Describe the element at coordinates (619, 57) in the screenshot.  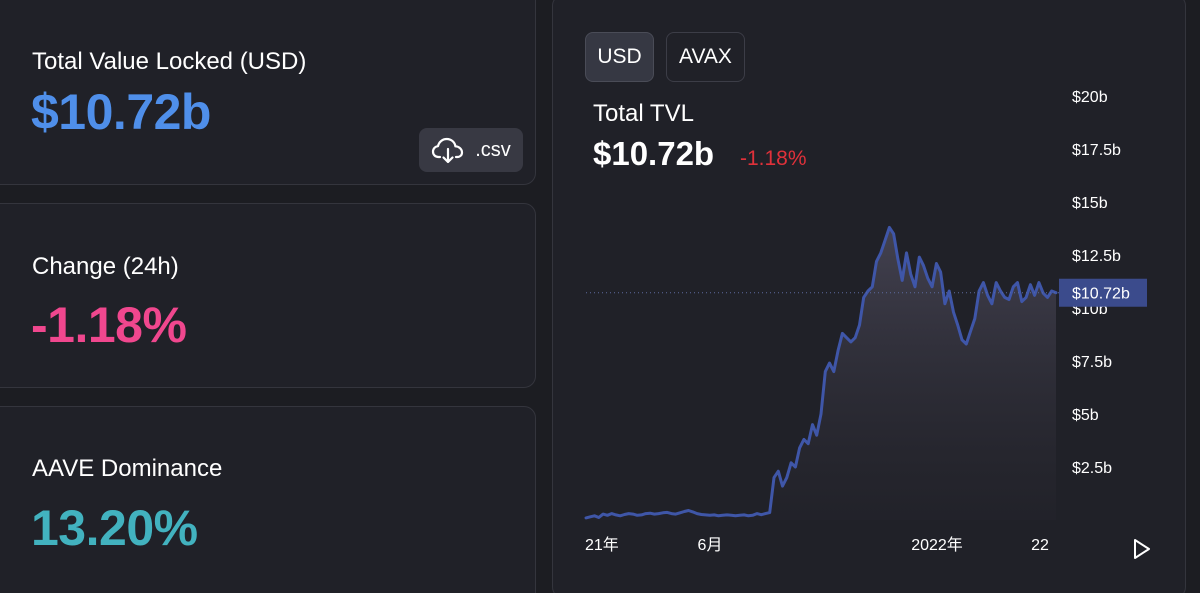
I see `toggle-usd: USD` at that location.